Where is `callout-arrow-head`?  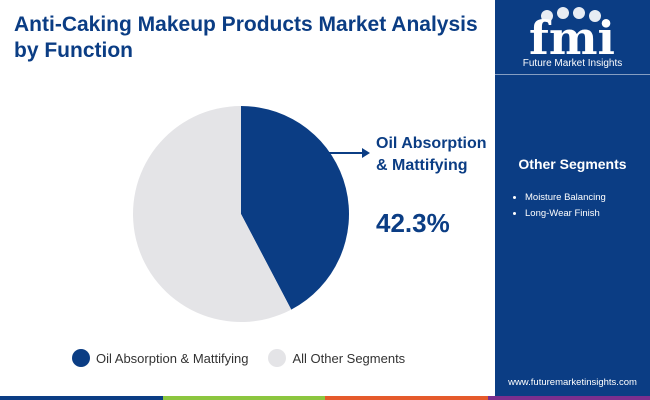
callout-arrow-head is located at coordinates (366, 153).